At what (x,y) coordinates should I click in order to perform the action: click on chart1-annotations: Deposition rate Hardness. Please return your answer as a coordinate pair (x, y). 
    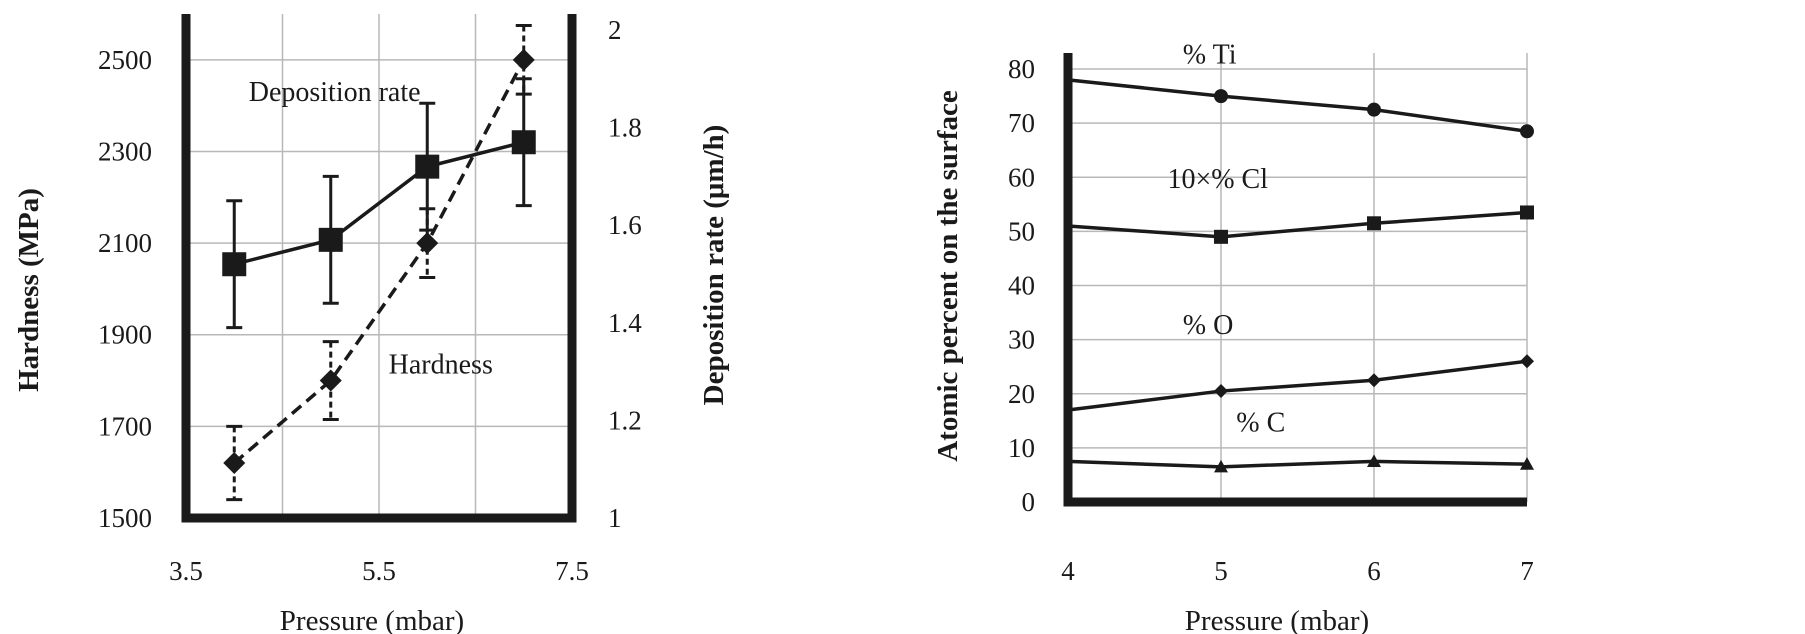
    Looking at the image, I should click on (371, 229).